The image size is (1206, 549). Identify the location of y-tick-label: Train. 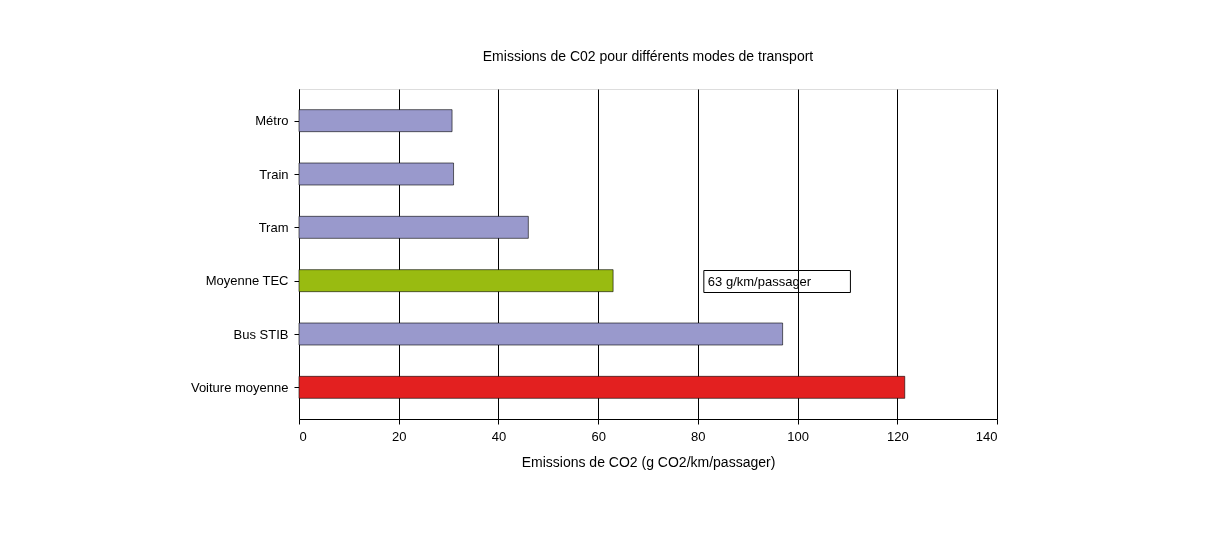
(274, 174).